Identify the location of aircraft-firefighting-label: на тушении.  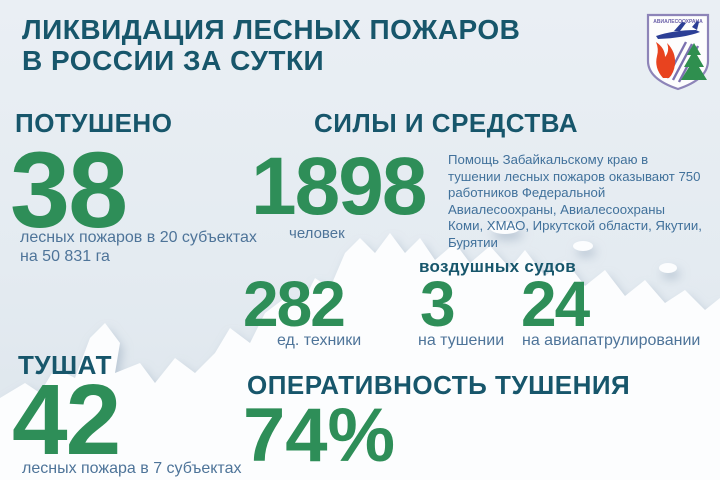
(461, 340).